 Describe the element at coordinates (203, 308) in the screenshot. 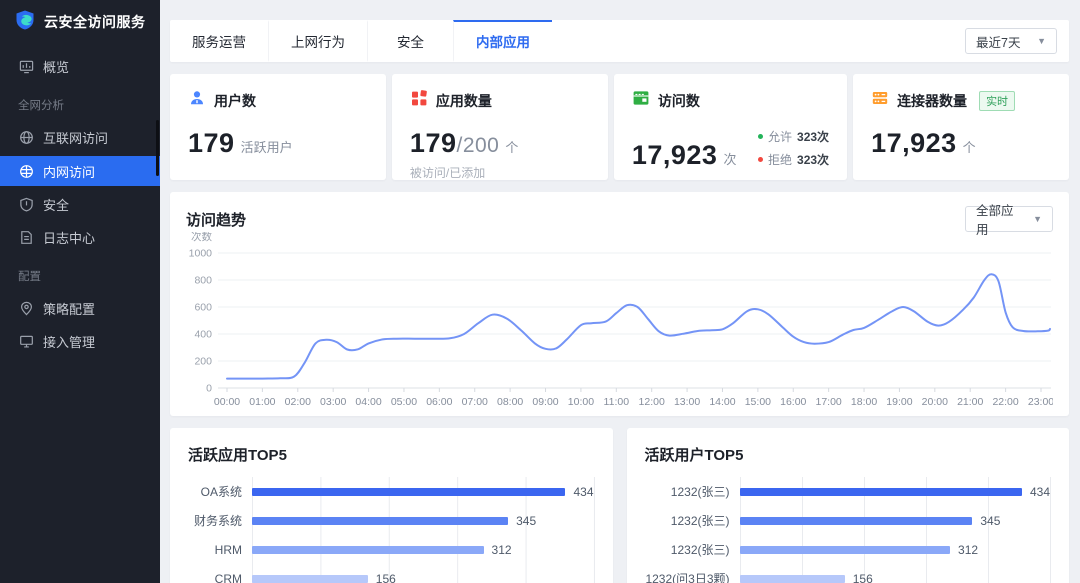

I see `svg-text: 600` at that location.